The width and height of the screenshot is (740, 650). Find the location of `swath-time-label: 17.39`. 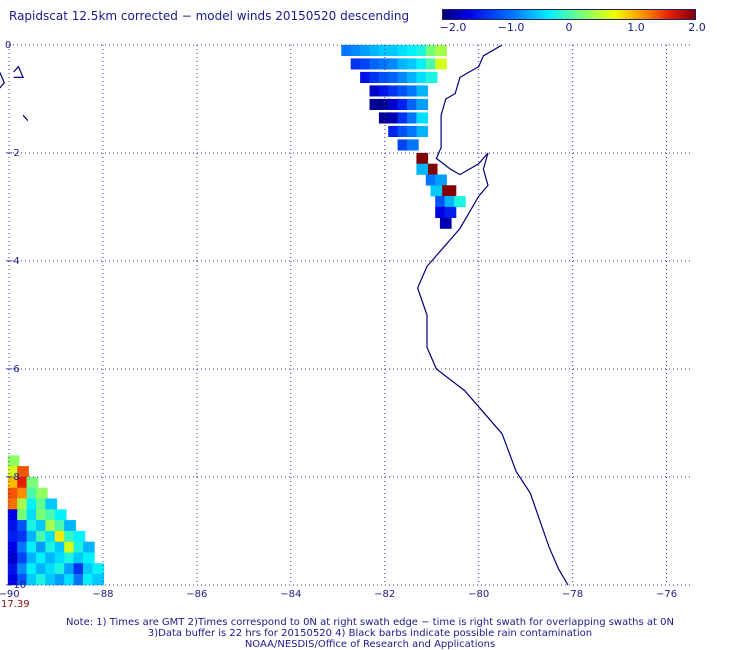

swath-time-label: 17.39 is located at coordinates (15, 604).